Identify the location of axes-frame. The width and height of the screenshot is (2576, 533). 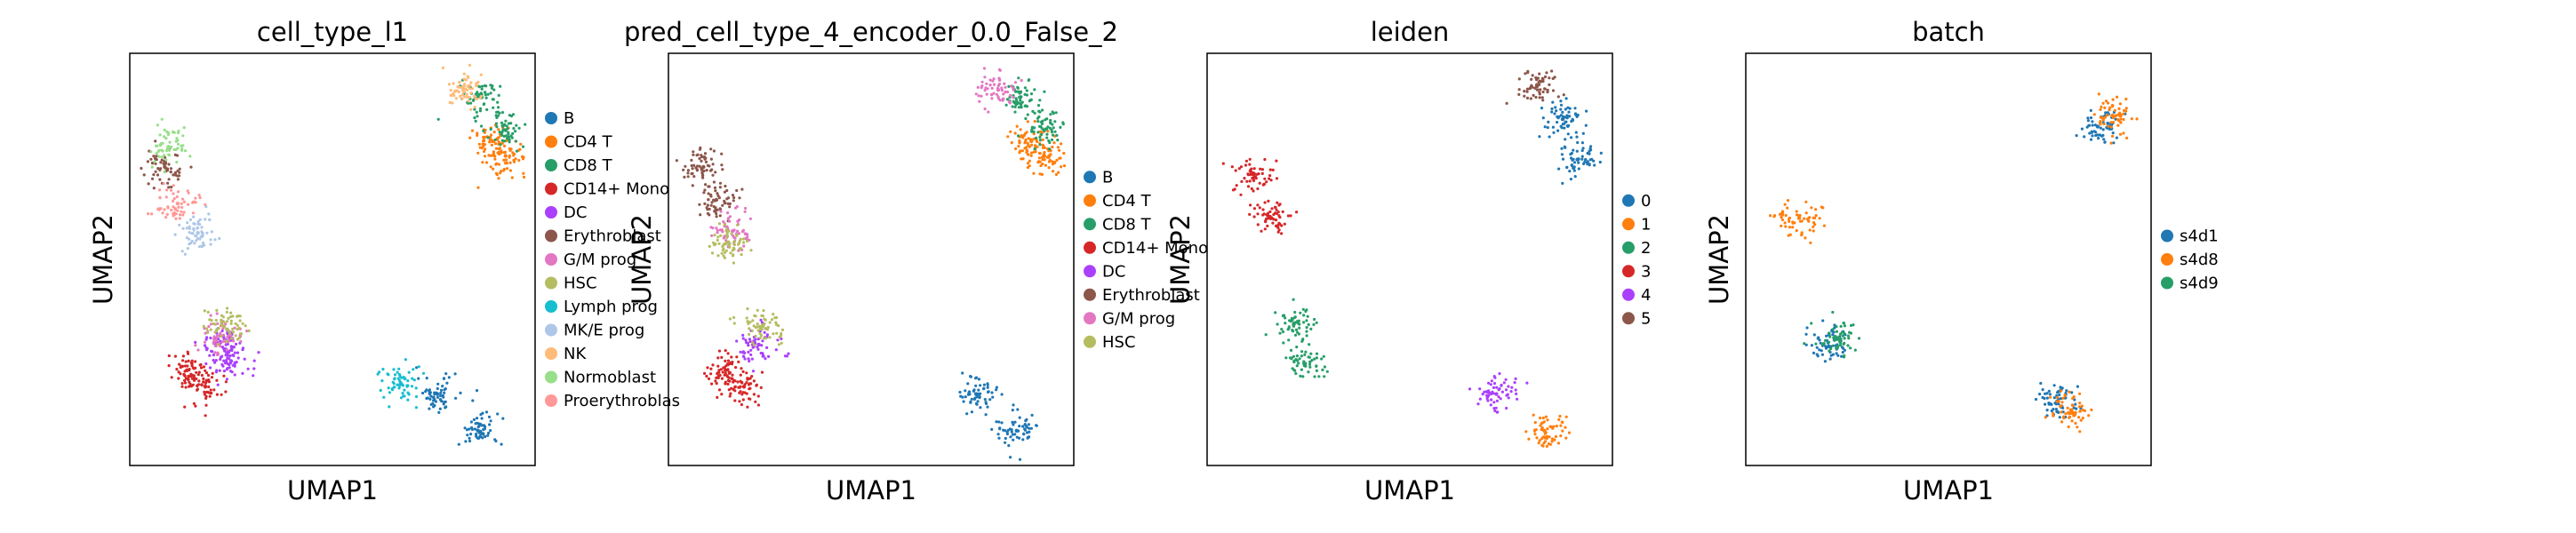
(1948, 259).